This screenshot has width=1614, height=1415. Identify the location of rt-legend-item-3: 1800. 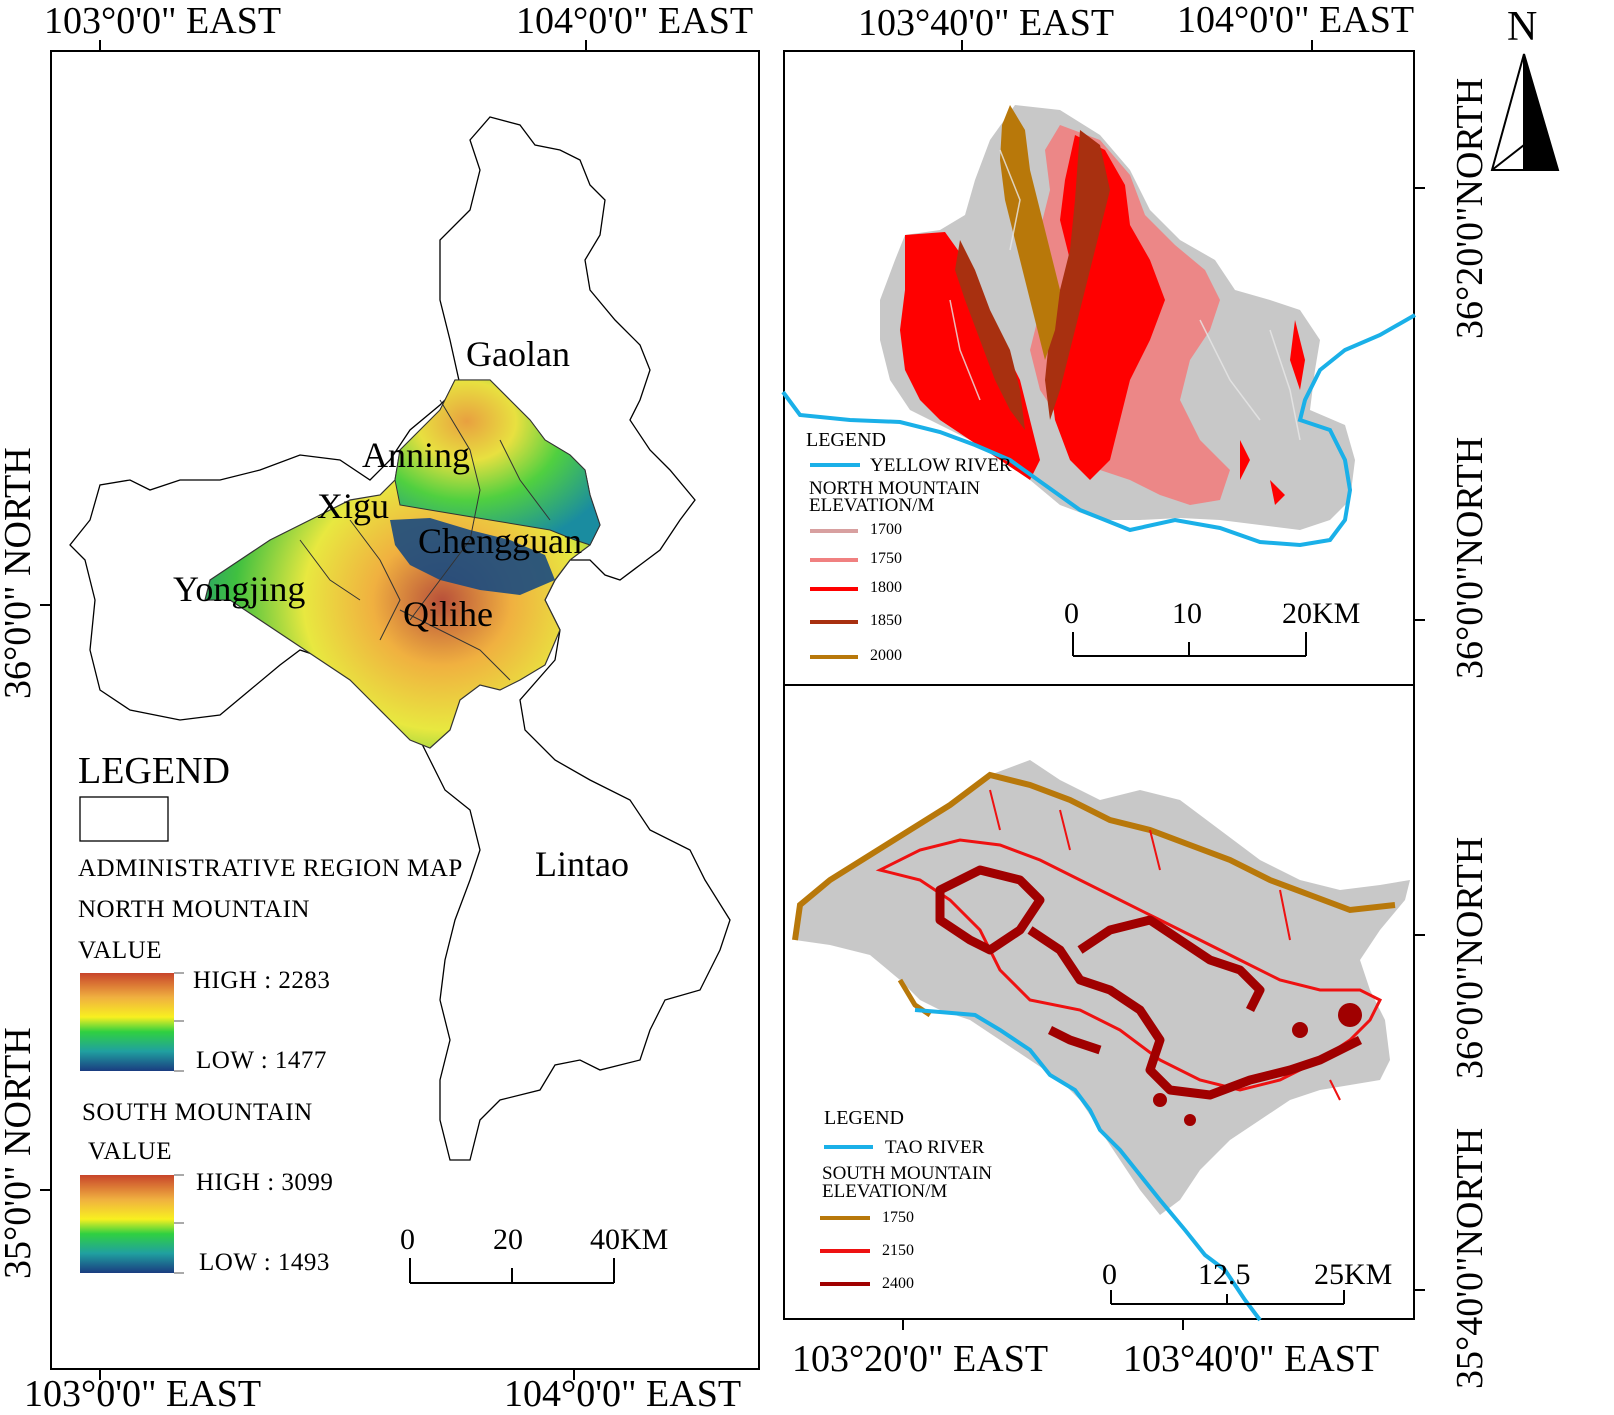
(886, 587).